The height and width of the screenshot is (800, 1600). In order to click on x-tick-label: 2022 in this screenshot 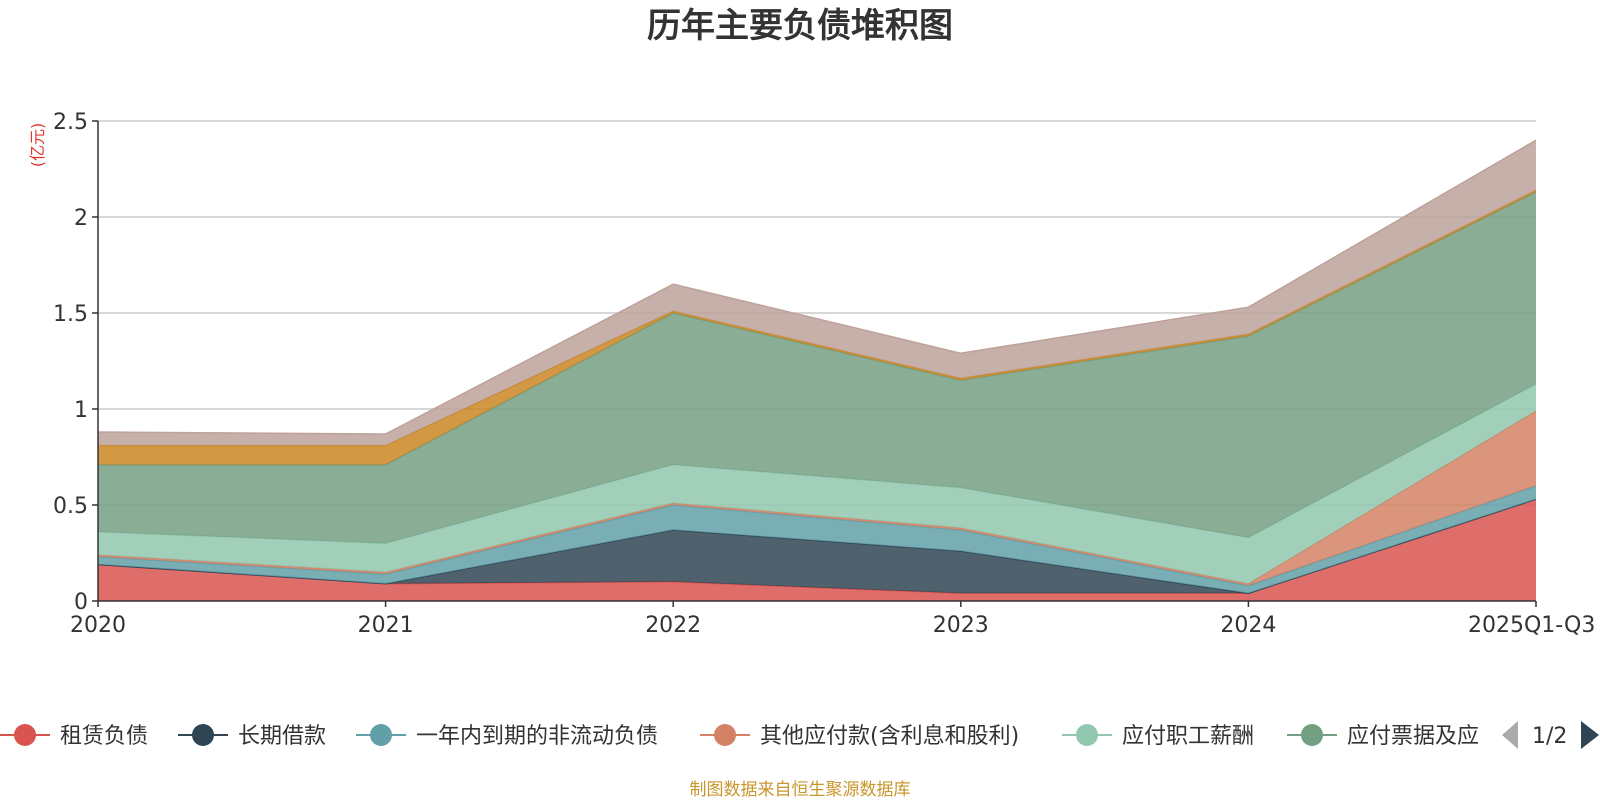, I will do `click(673, 625)`.